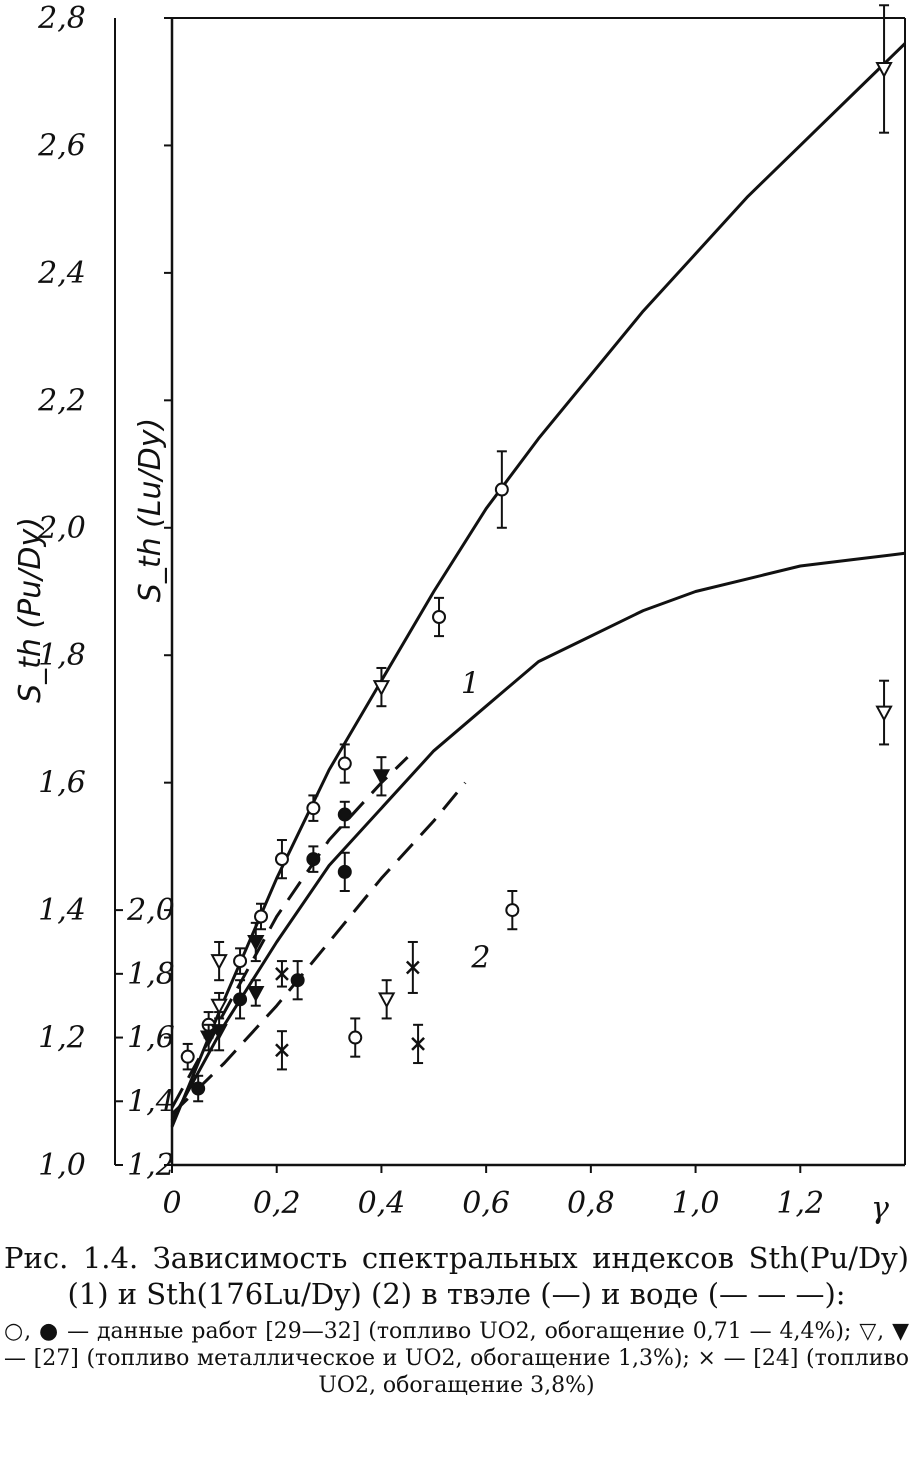 This screenshot has width=913, height=1476. Describe the element at coordinates (61, 18) in the screenshot. I see `y-tick-label-left: 2,8` at that location.